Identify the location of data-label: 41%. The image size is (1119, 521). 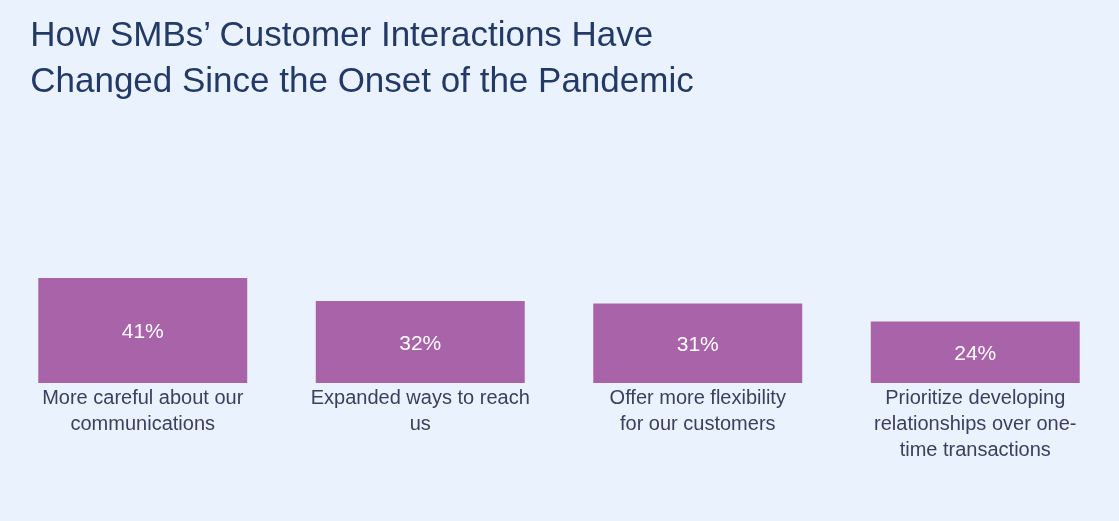
(142, 330).